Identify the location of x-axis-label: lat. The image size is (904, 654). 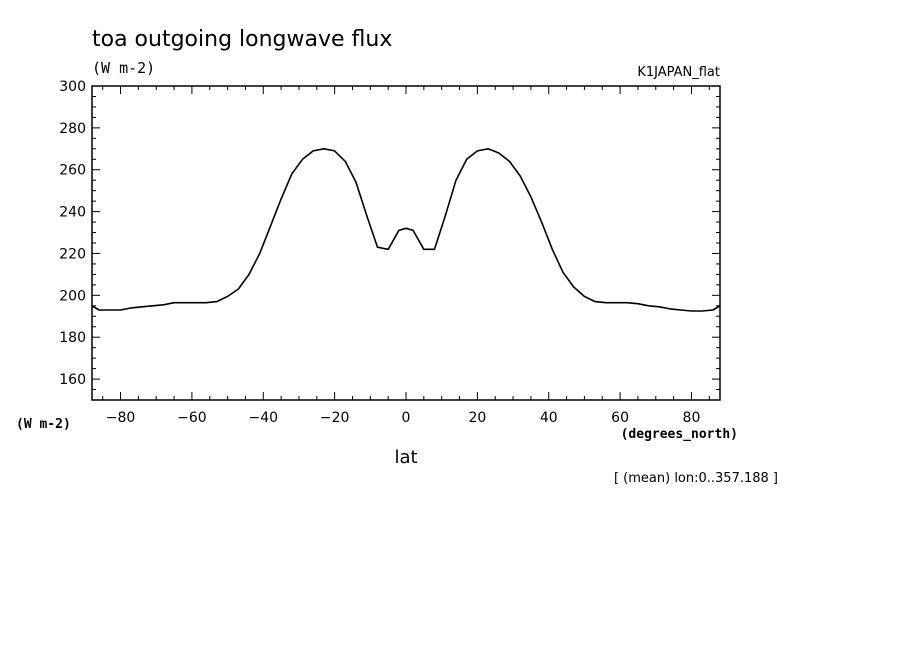
(405, 457).